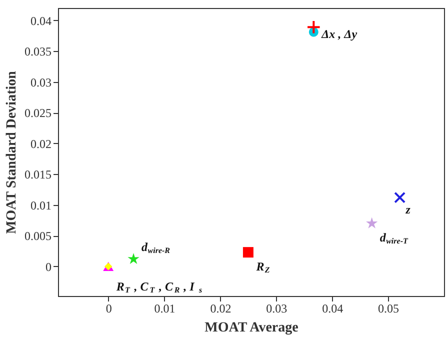  What do you see at coordinates (12, 152) in the screenshot?
I see `y-axis-title: MOAT Standard Deviation` at bounding box center [12, 152].